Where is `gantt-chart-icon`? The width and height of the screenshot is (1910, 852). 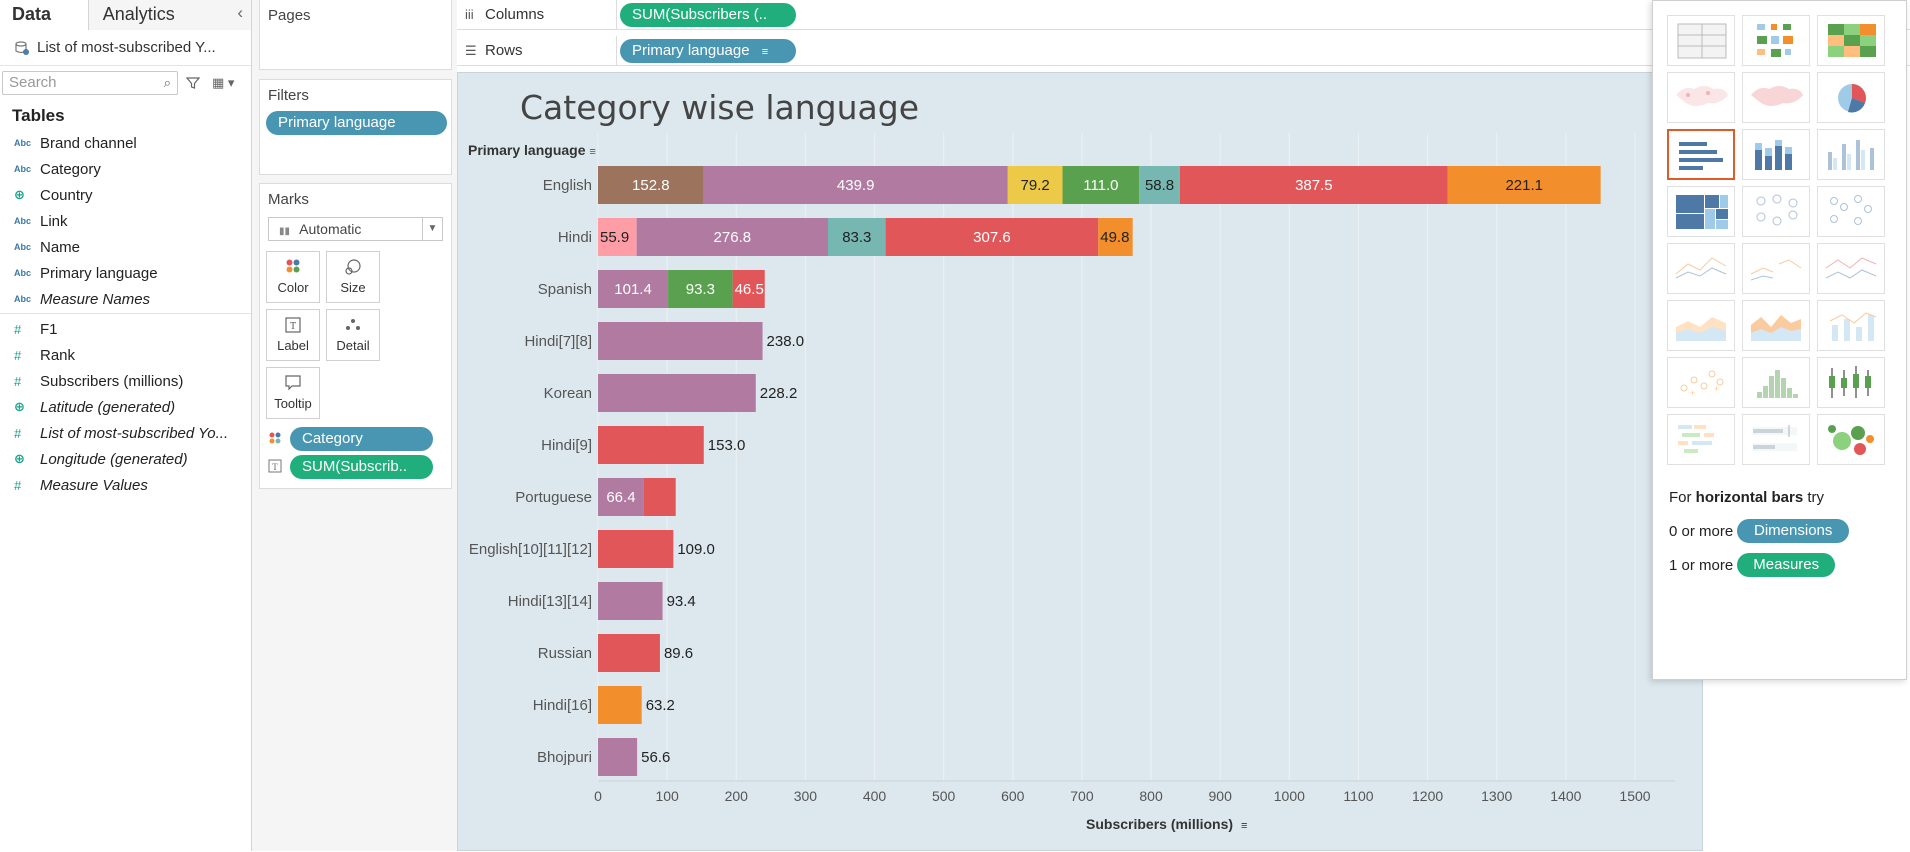
gantt-chart-icon is located at coordinates (1701, 439).